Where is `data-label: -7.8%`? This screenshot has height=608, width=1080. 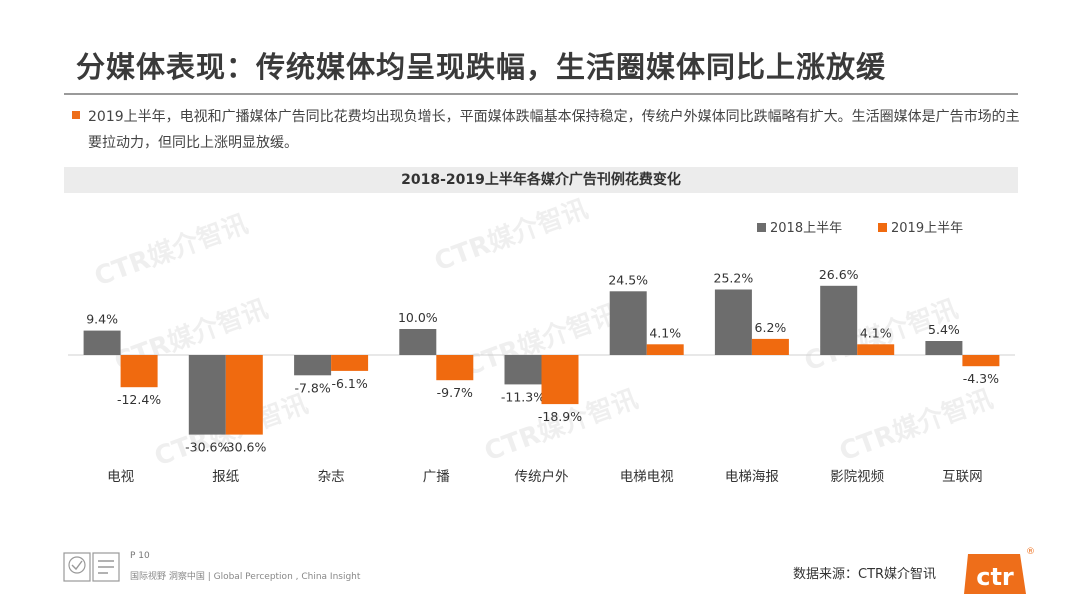 data-label: -7.8% is located at coordinates (312, 387).